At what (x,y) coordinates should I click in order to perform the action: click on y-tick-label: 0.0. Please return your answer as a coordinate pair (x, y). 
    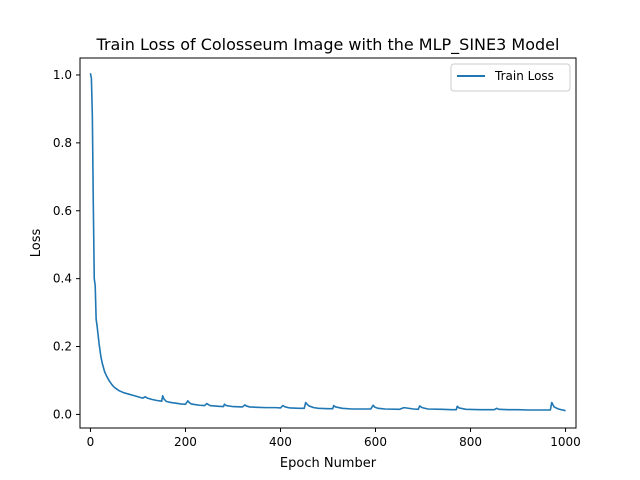
    Looking at the image, I should click on (62, 414).